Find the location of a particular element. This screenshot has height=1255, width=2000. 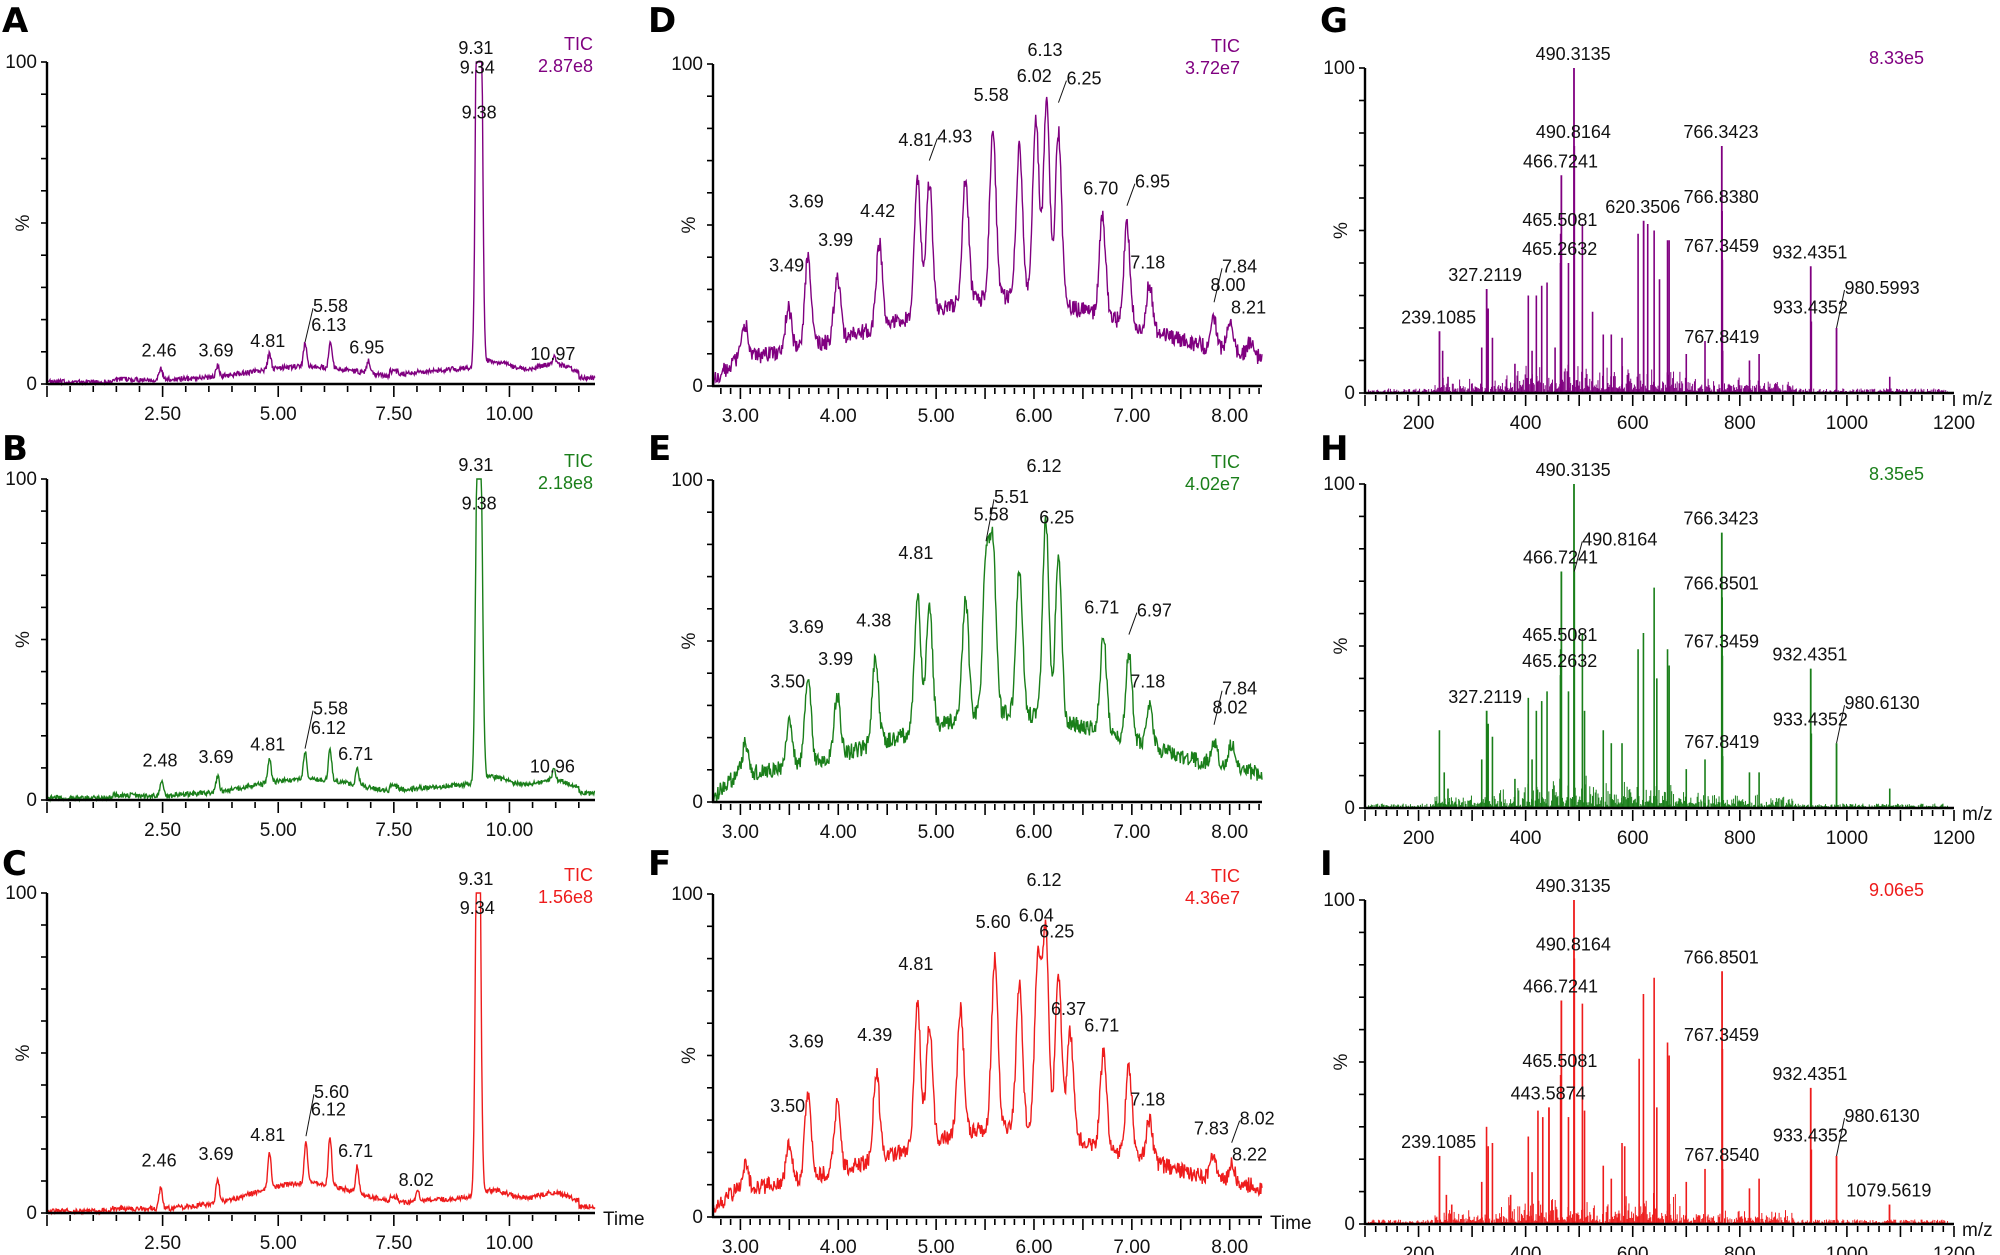

x-tick-label: 400 is located at coordinates (1526, 423).